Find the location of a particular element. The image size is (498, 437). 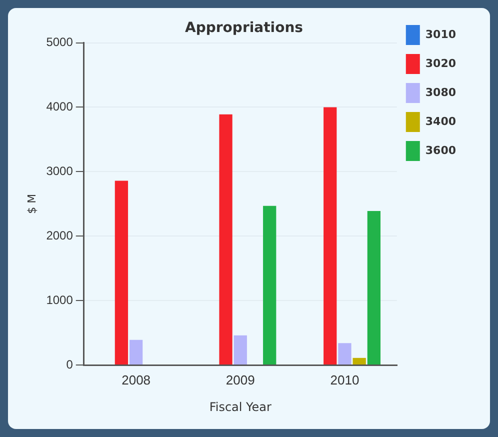

y-tick-label: 2000 is located at coordinates (60, 235).